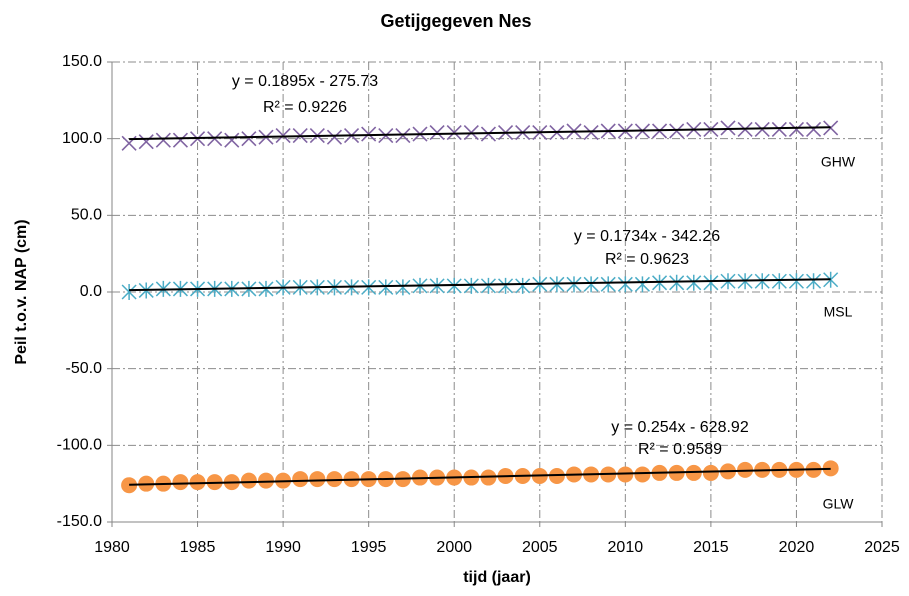  What do you see at coordinates (454, 547) in the screenshot?
I see `x-tick-label: 2000` at bounding box center [454, 547].